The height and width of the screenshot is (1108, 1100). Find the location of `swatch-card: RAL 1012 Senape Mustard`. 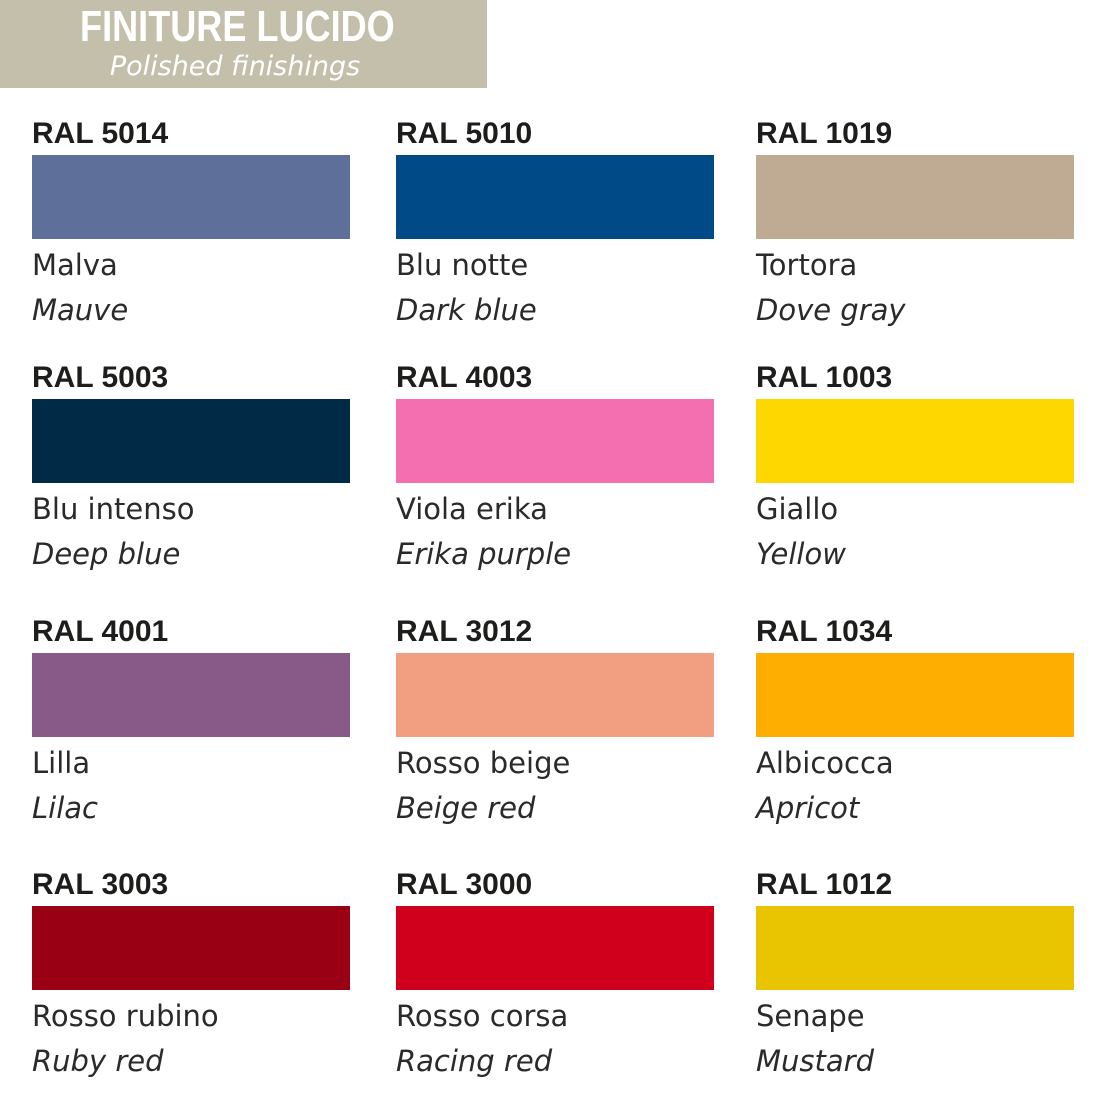

swatch-card: RAL 1012 Senape Mustard is located at coordinates (916, 988).